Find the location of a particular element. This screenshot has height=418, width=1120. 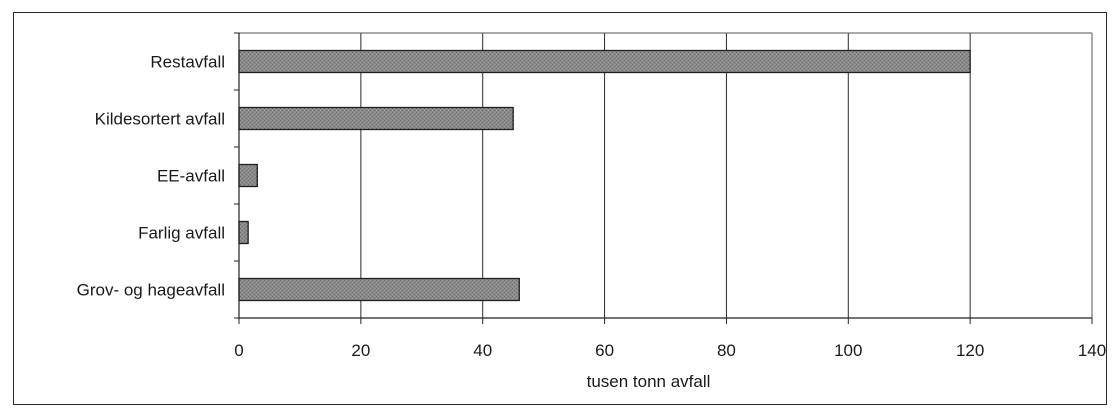

x-tick-label: 40 is located at coordinates (482, 350).